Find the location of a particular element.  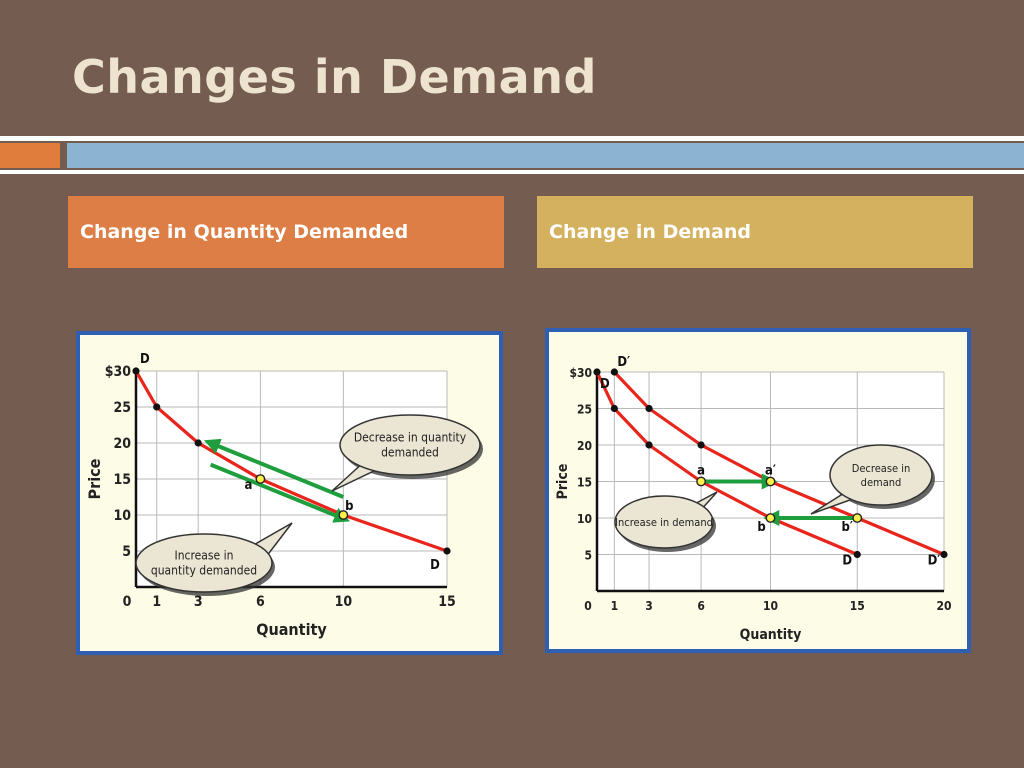

callout-text: Decrease in quantity is located at coordinates (410, 438).